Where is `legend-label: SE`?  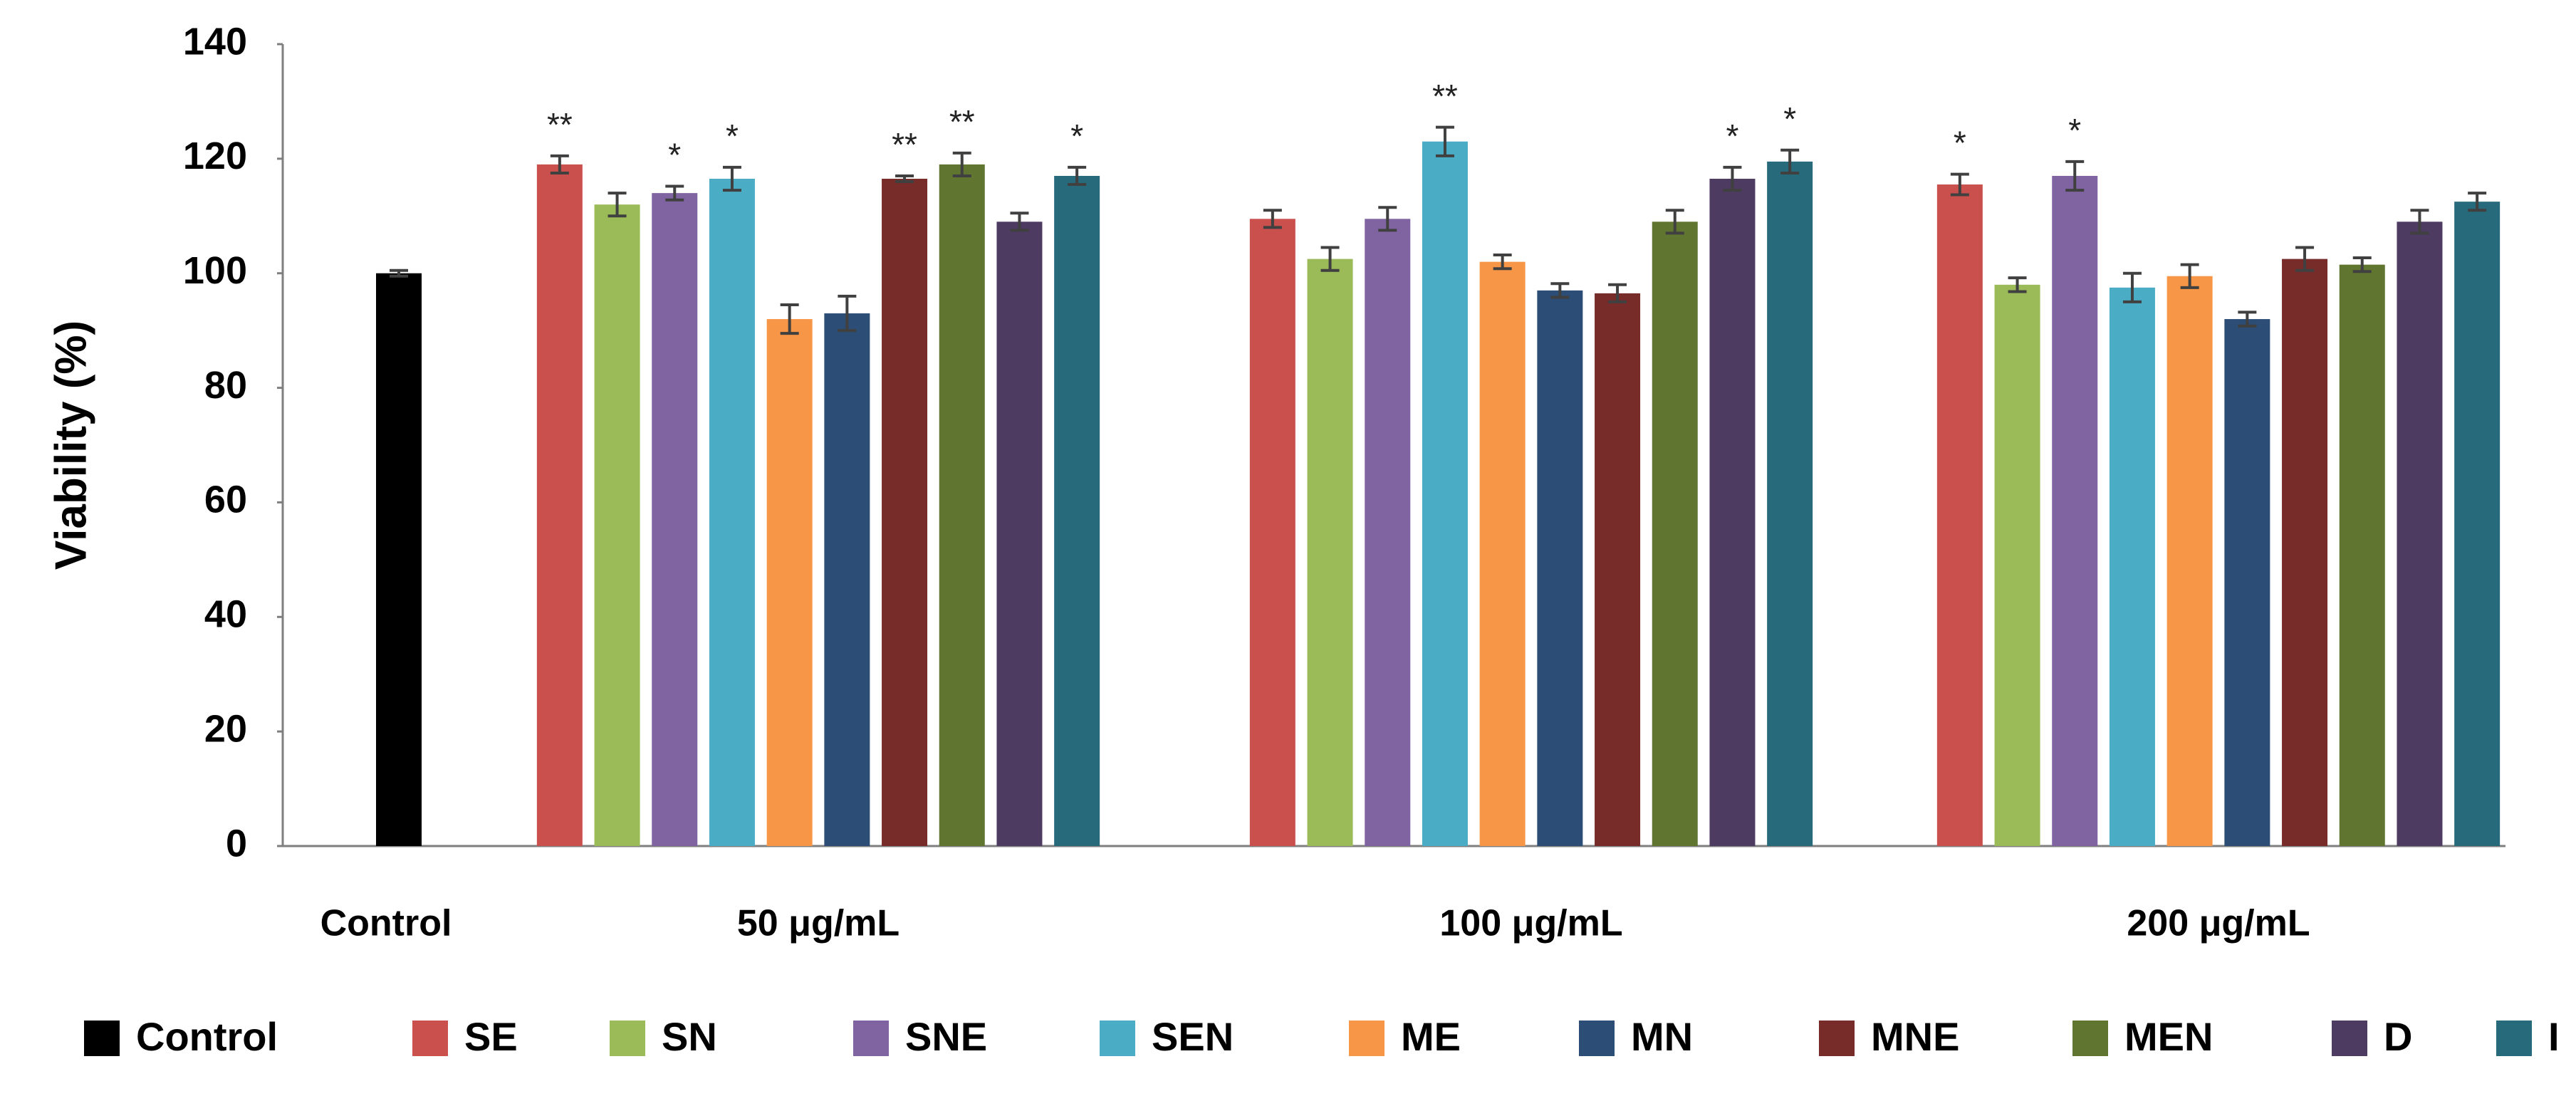
legend-label: SE is located at coordinates (491, 1036).